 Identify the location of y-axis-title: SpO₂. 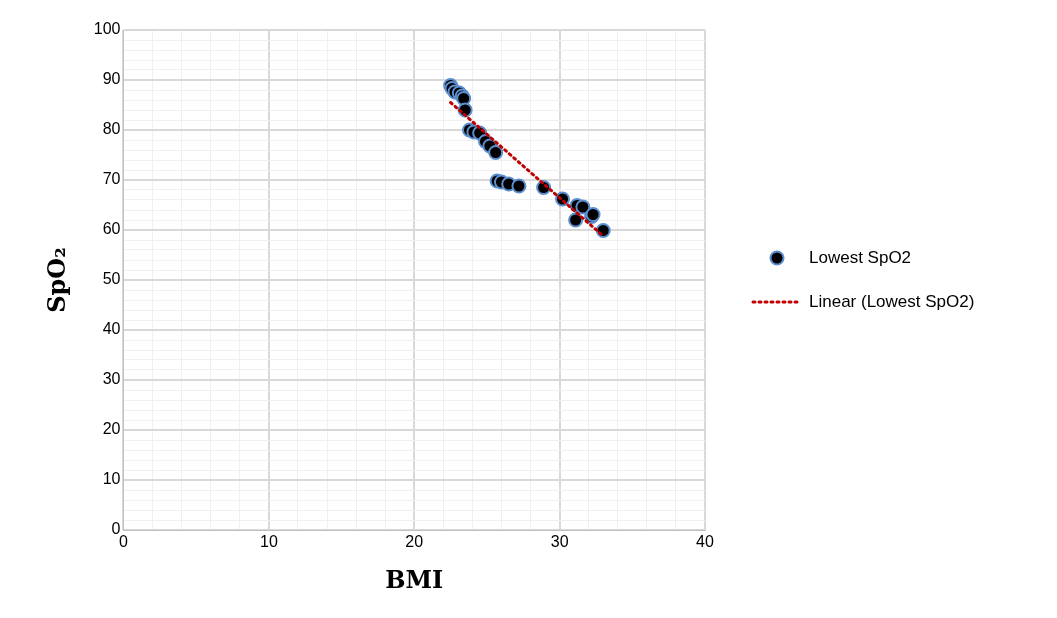
(56, 280).